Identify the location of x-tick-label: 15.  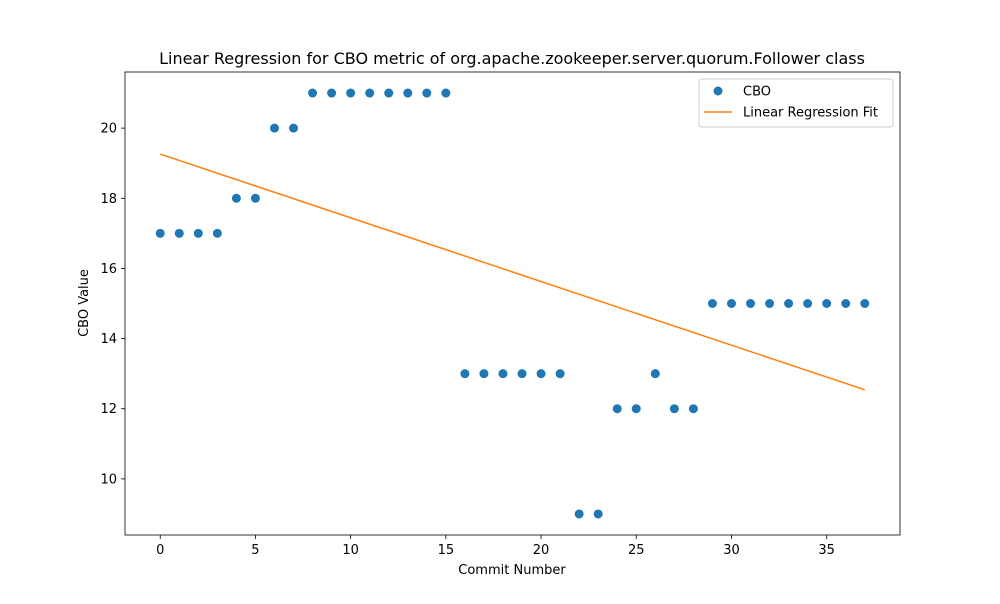
(446, 550).